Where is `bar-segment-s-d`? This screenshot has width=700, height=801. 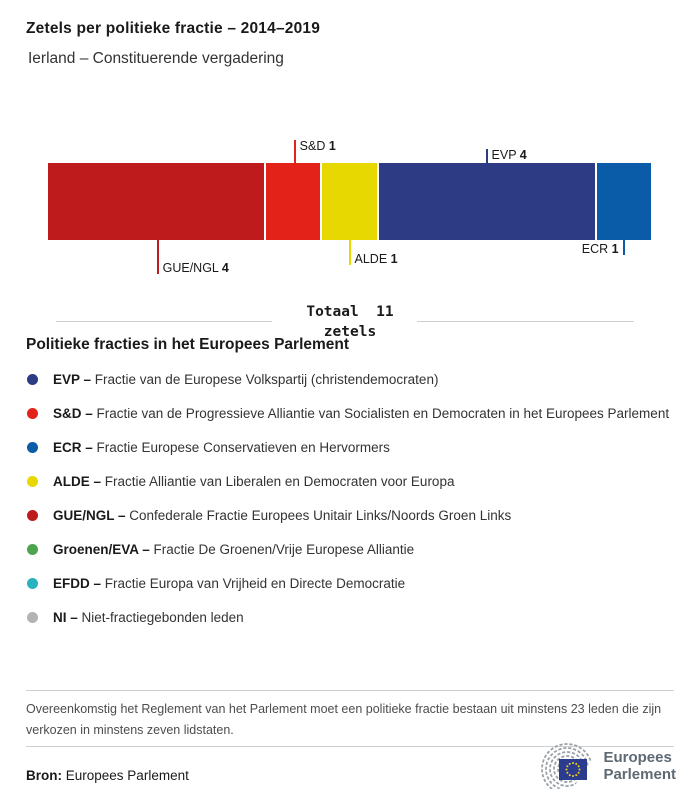 bar-segment-s-d is located at coordinates (292, 201).